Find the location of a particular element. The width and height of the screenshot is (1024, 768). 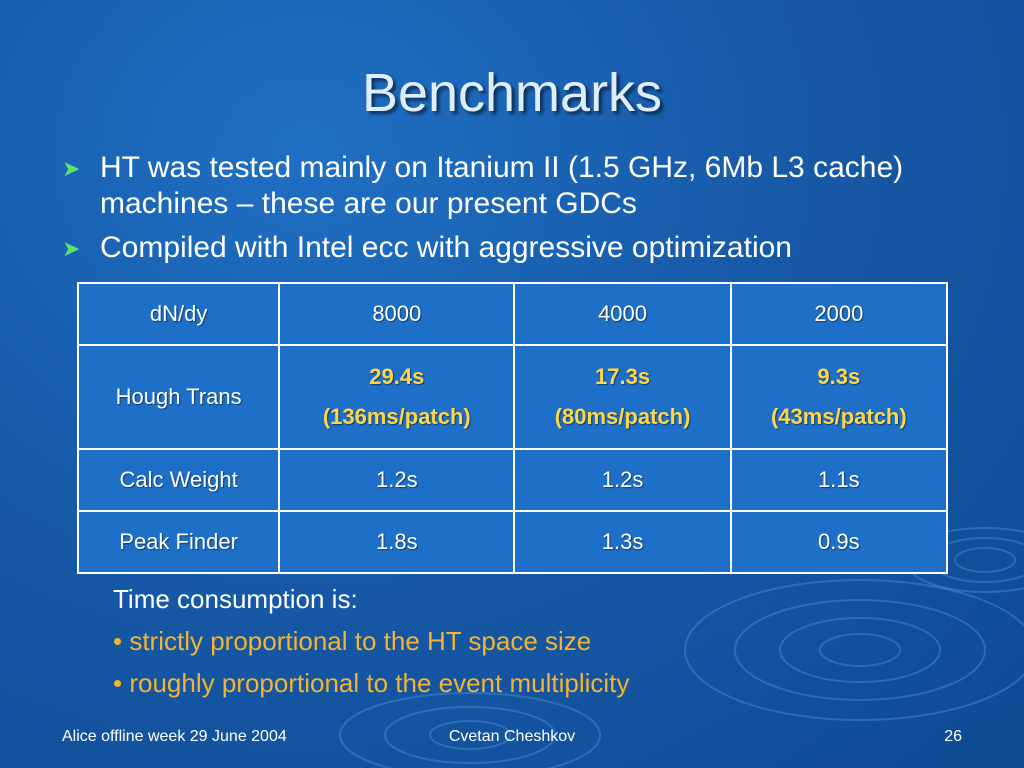

time-detail: (80ms/patch) is located at coordinates (622, 416).